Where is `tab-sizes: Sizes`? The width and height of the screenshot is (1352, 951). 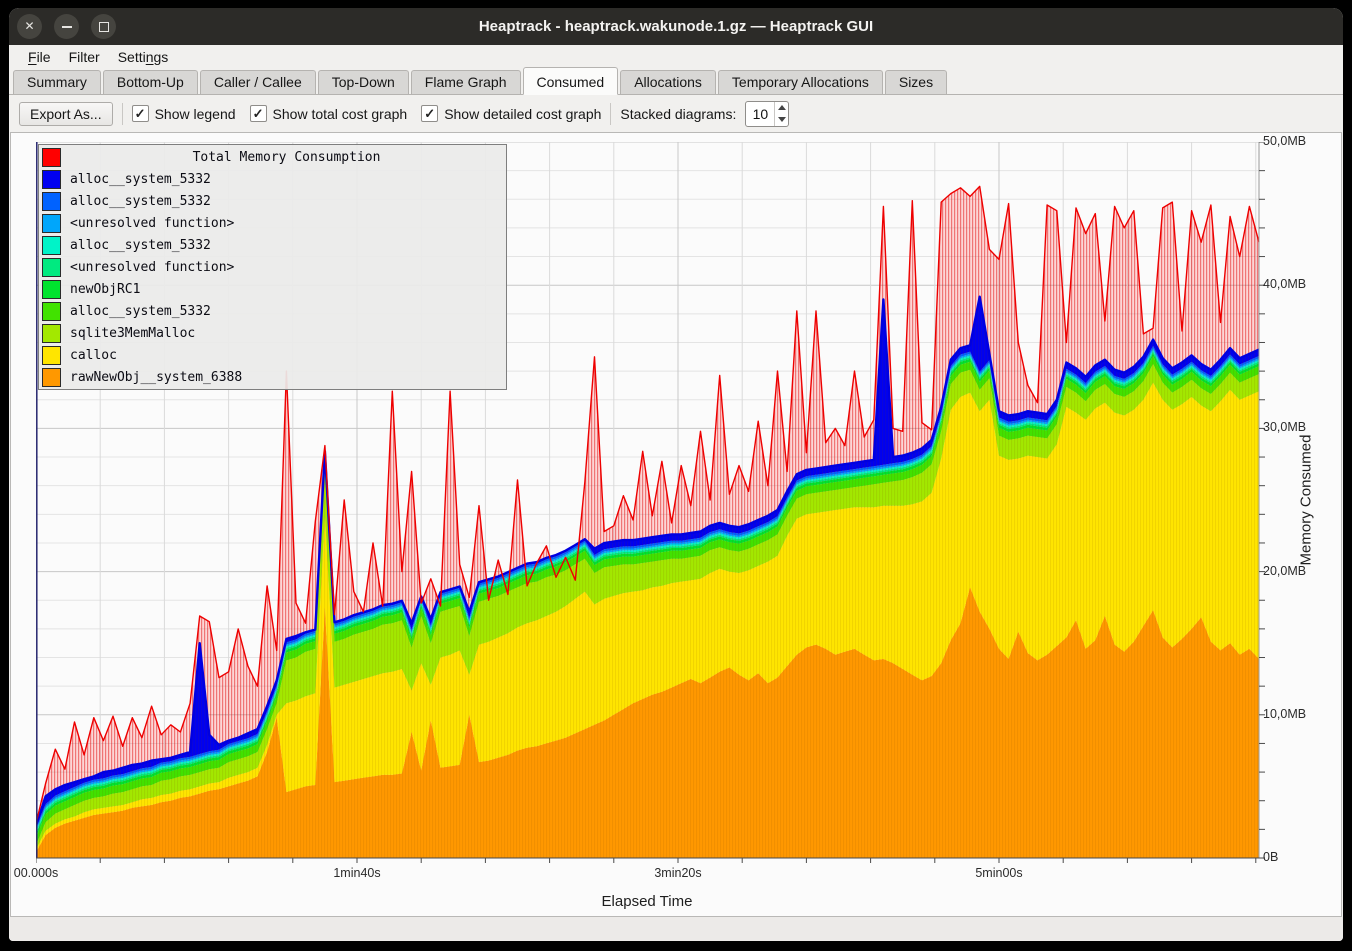 tab-sizes: Sizes is located at coordinates (916, 82).